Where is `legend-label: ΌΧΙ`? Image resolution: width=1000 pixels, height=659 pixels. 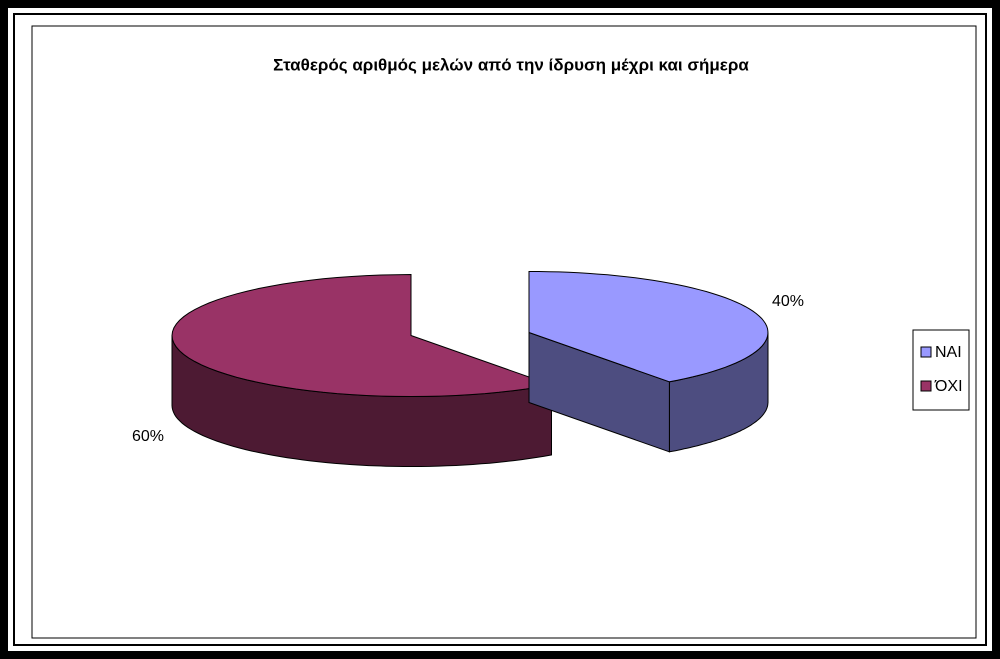
legend-label: ΌΧΙ is located at coordinates (948, 386).